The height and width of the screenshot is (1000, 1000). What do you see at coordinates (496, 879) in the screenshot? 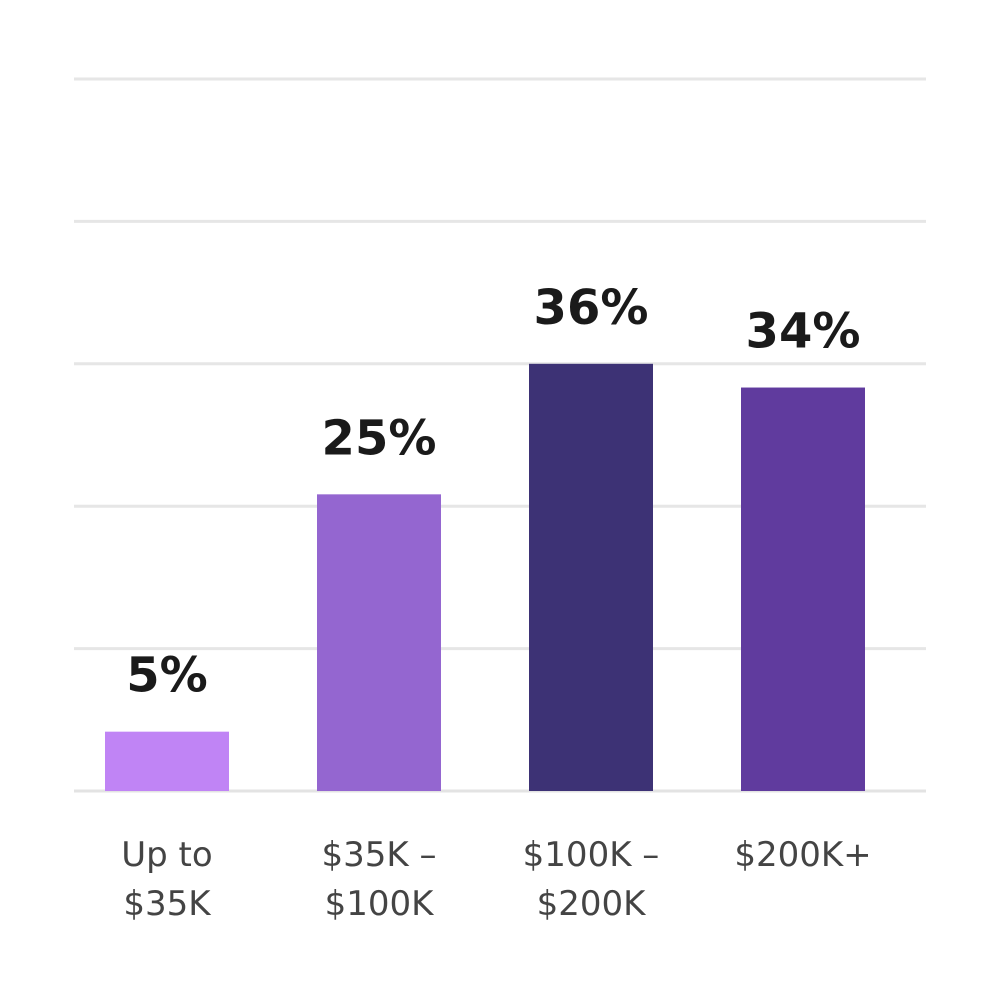
I see `category-labels: Up to $35K $35K – $100K $100K – $200K $200K+` at bounding box center [496, 879].